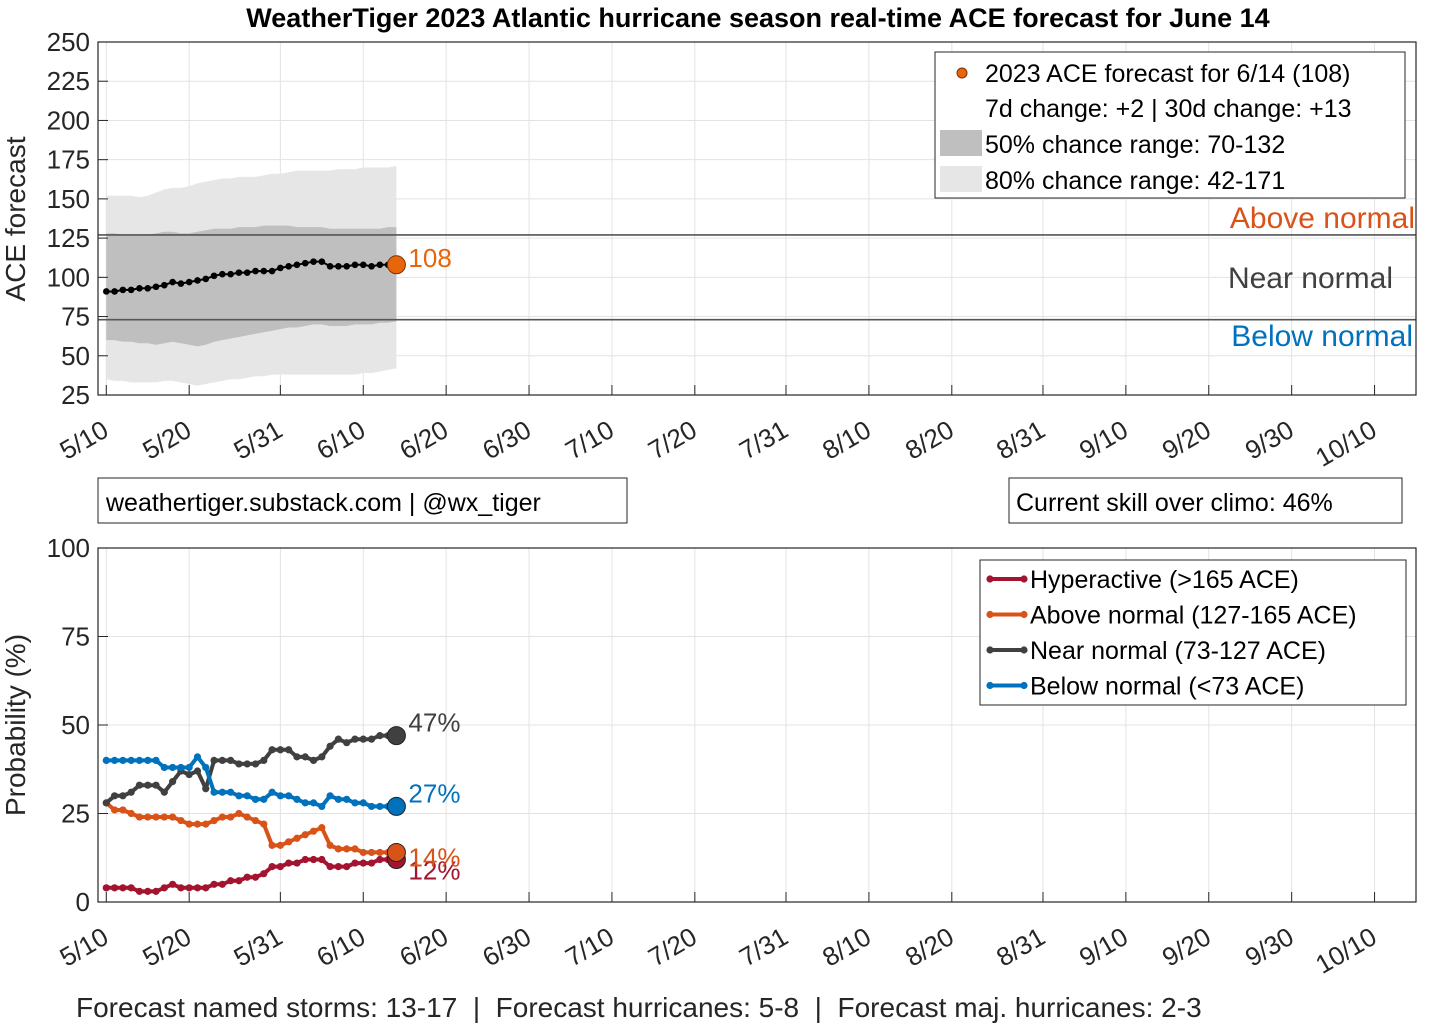 This screenshot has width=1456, height=1030. I want to click on legend-range80-label: 80% chance range: 42-171, so click(1135, 181).